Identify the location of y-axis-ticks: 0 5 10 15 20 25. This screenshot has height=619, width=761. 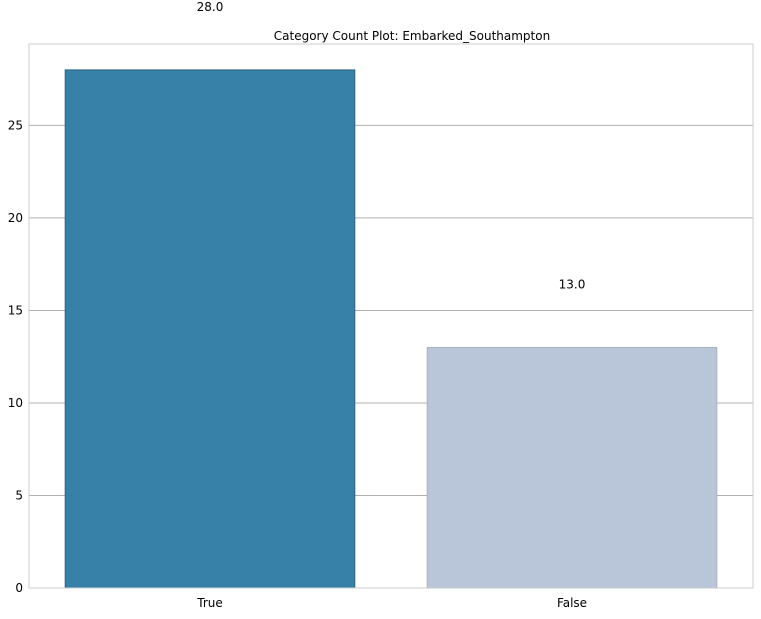
(15, 356).